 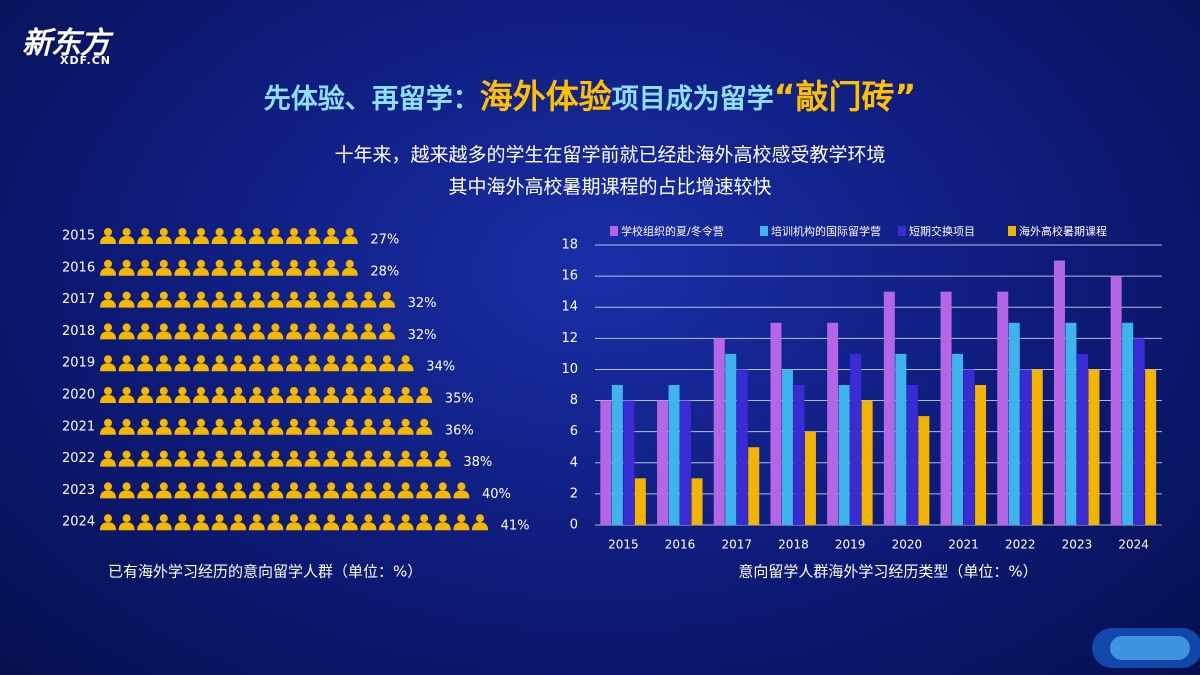 I want to click on subtitle: 十年来，越来越多的学生在留学前就已经赴海外高校感受教学环境, so click(x=610, y=155).